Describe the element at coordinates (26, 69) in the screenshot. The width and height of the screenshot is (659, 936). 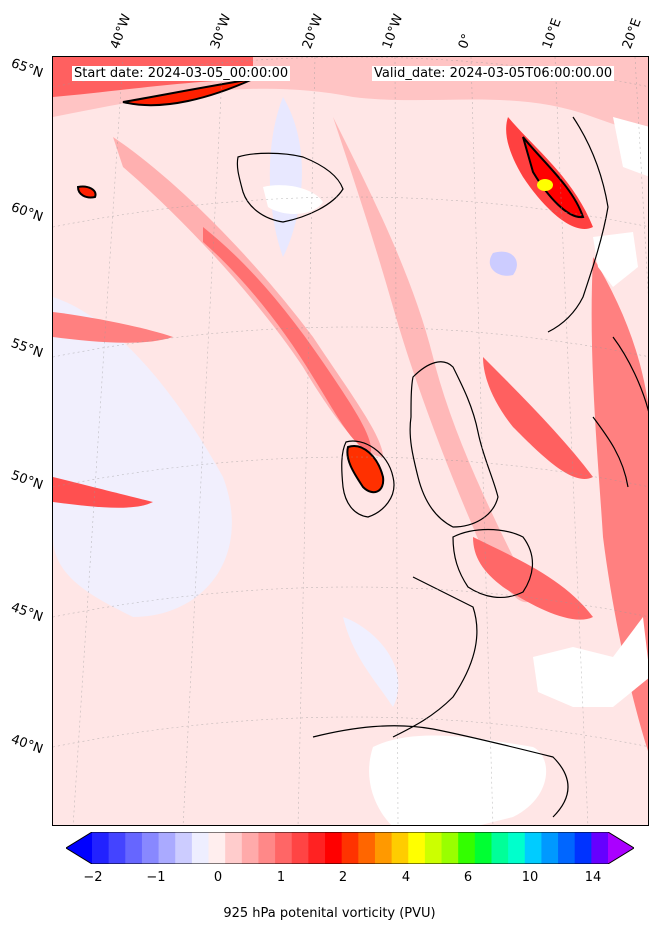
I see `lat-label-65n: 65°N` at that location.